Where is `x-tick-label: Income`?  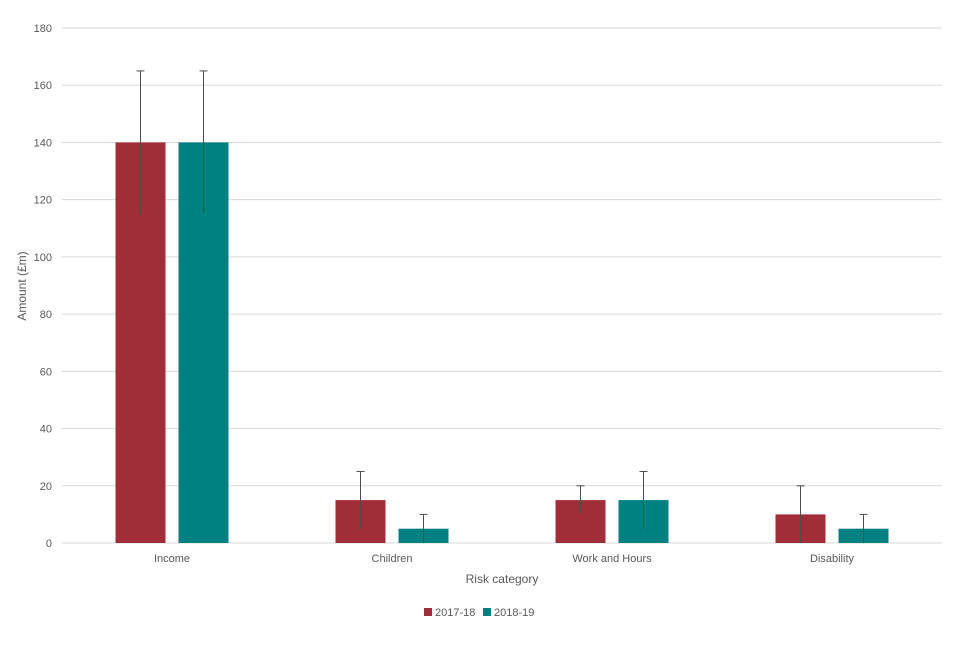
x-tick-label: Income is located at coordinates (172, 559).